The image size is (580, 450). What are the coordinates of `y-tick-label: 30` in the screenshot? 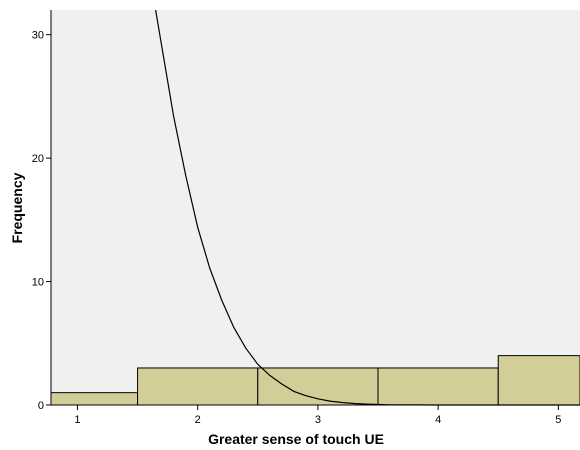 It's located at (38, 36).